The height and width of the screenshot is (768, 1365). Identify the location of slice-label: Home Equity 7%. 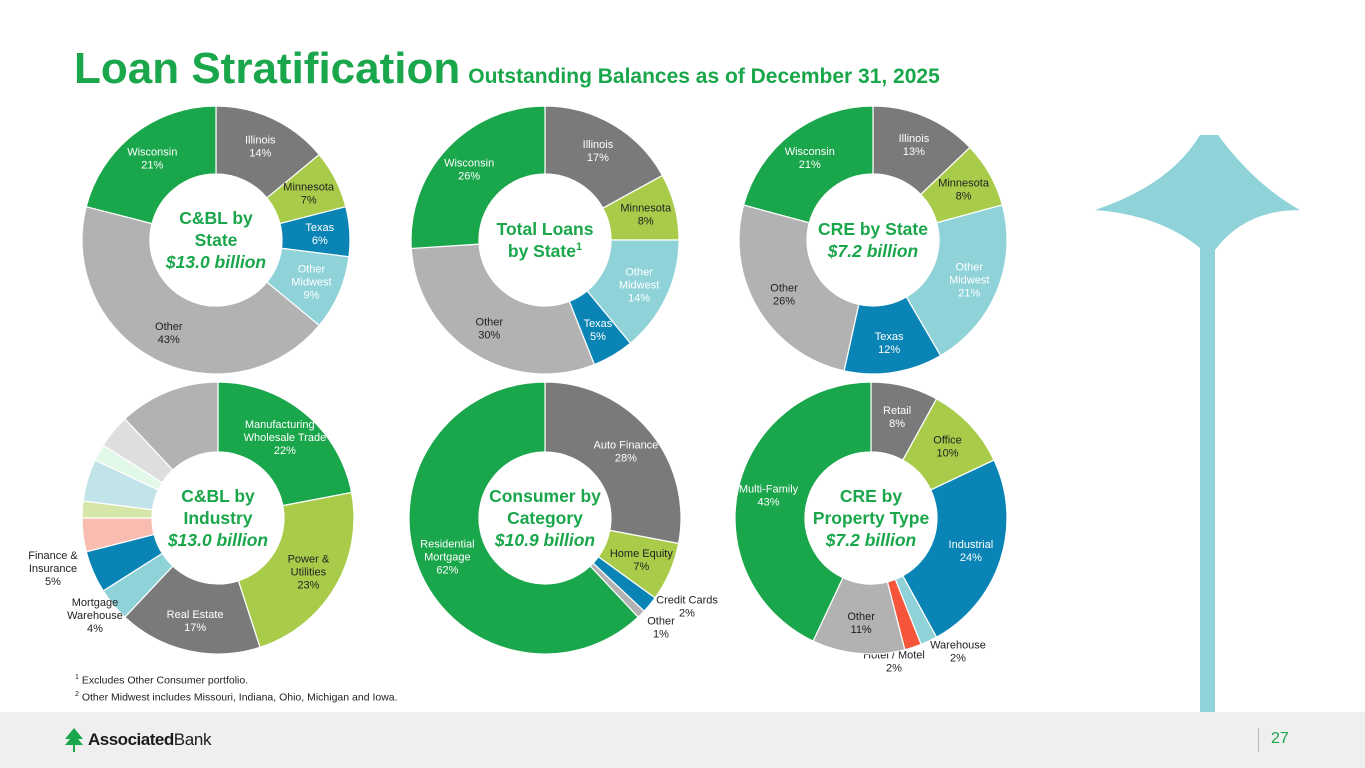
(641, 560).